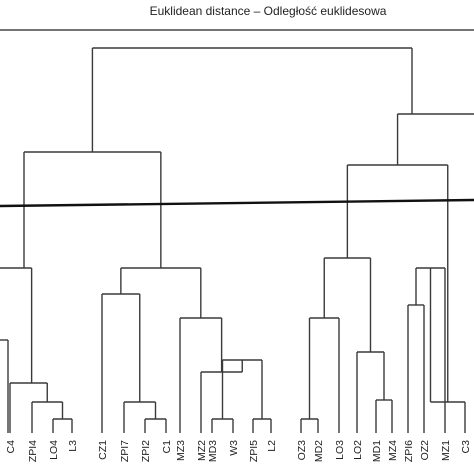 The image size is (474, 474). I want to click on leaf-label-mz1: MZ1, so click(446, 450).